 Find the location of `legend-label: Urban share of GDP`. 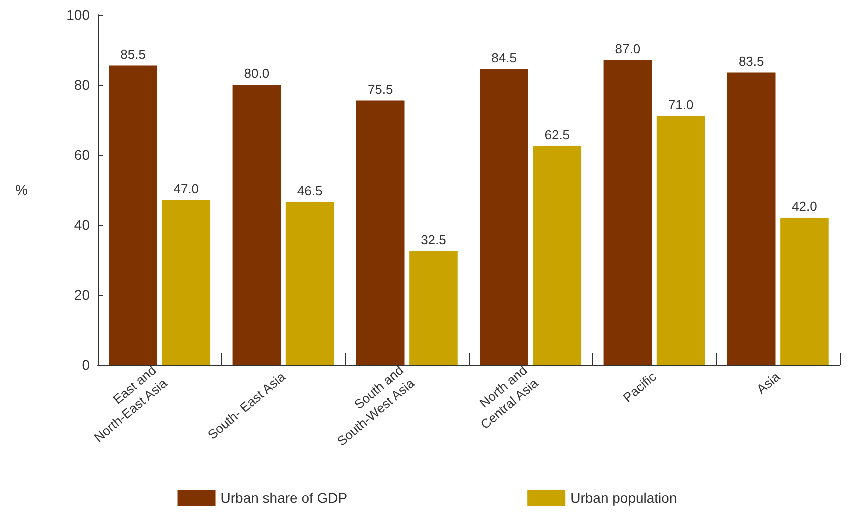

legend-label: Urban share of GDP is located at coordinates (284, 498).